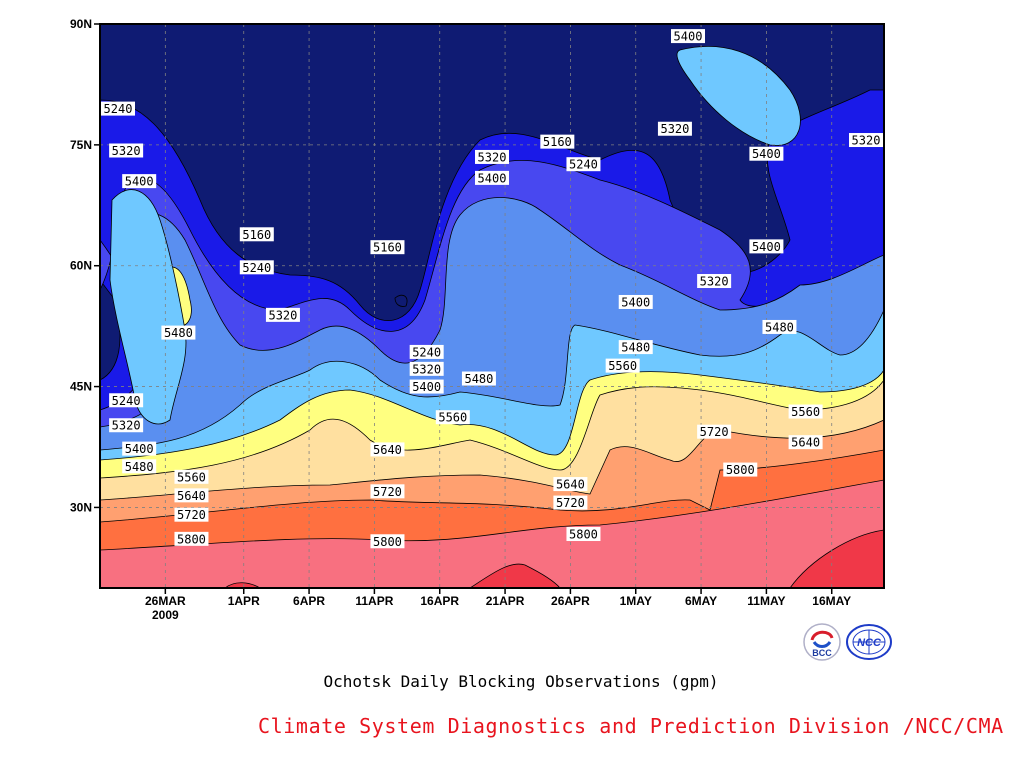 The image size is (1024, 768). Describe the element at coordinates (374, 601) in the screenshot. I see `x-tick-label: 11APR` at that location.